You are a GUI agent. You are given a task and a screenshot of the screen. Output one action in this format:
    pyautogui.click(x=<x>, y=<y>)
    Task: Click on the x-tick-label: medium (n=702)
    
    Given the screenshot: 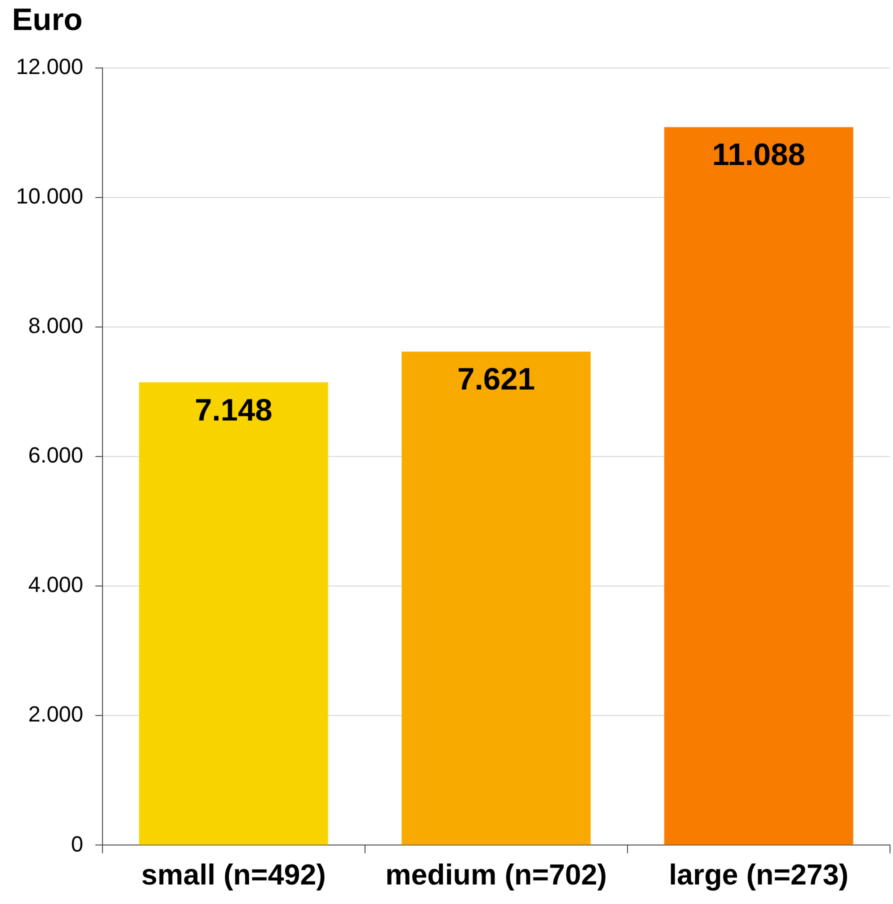 What is the action you would take?
    pyautogui.click(x=496, y=876)
    